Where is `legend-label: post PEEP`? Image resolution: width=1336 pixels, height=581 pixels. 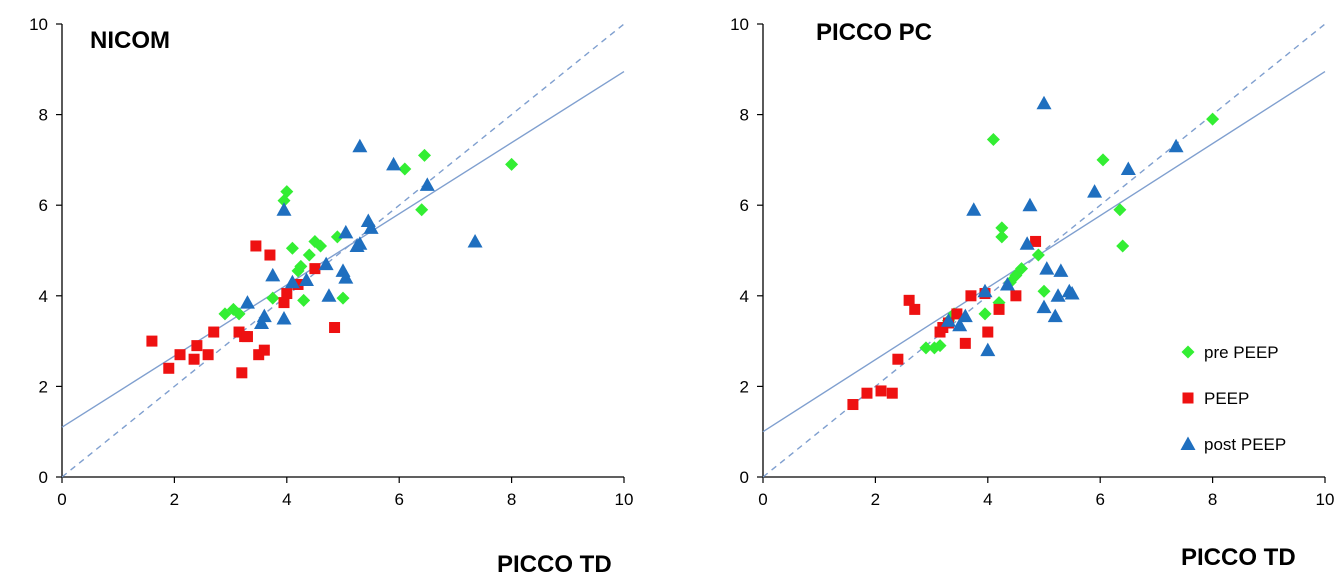 legend-label: post PEEP is located at coordinates (1245, 444).